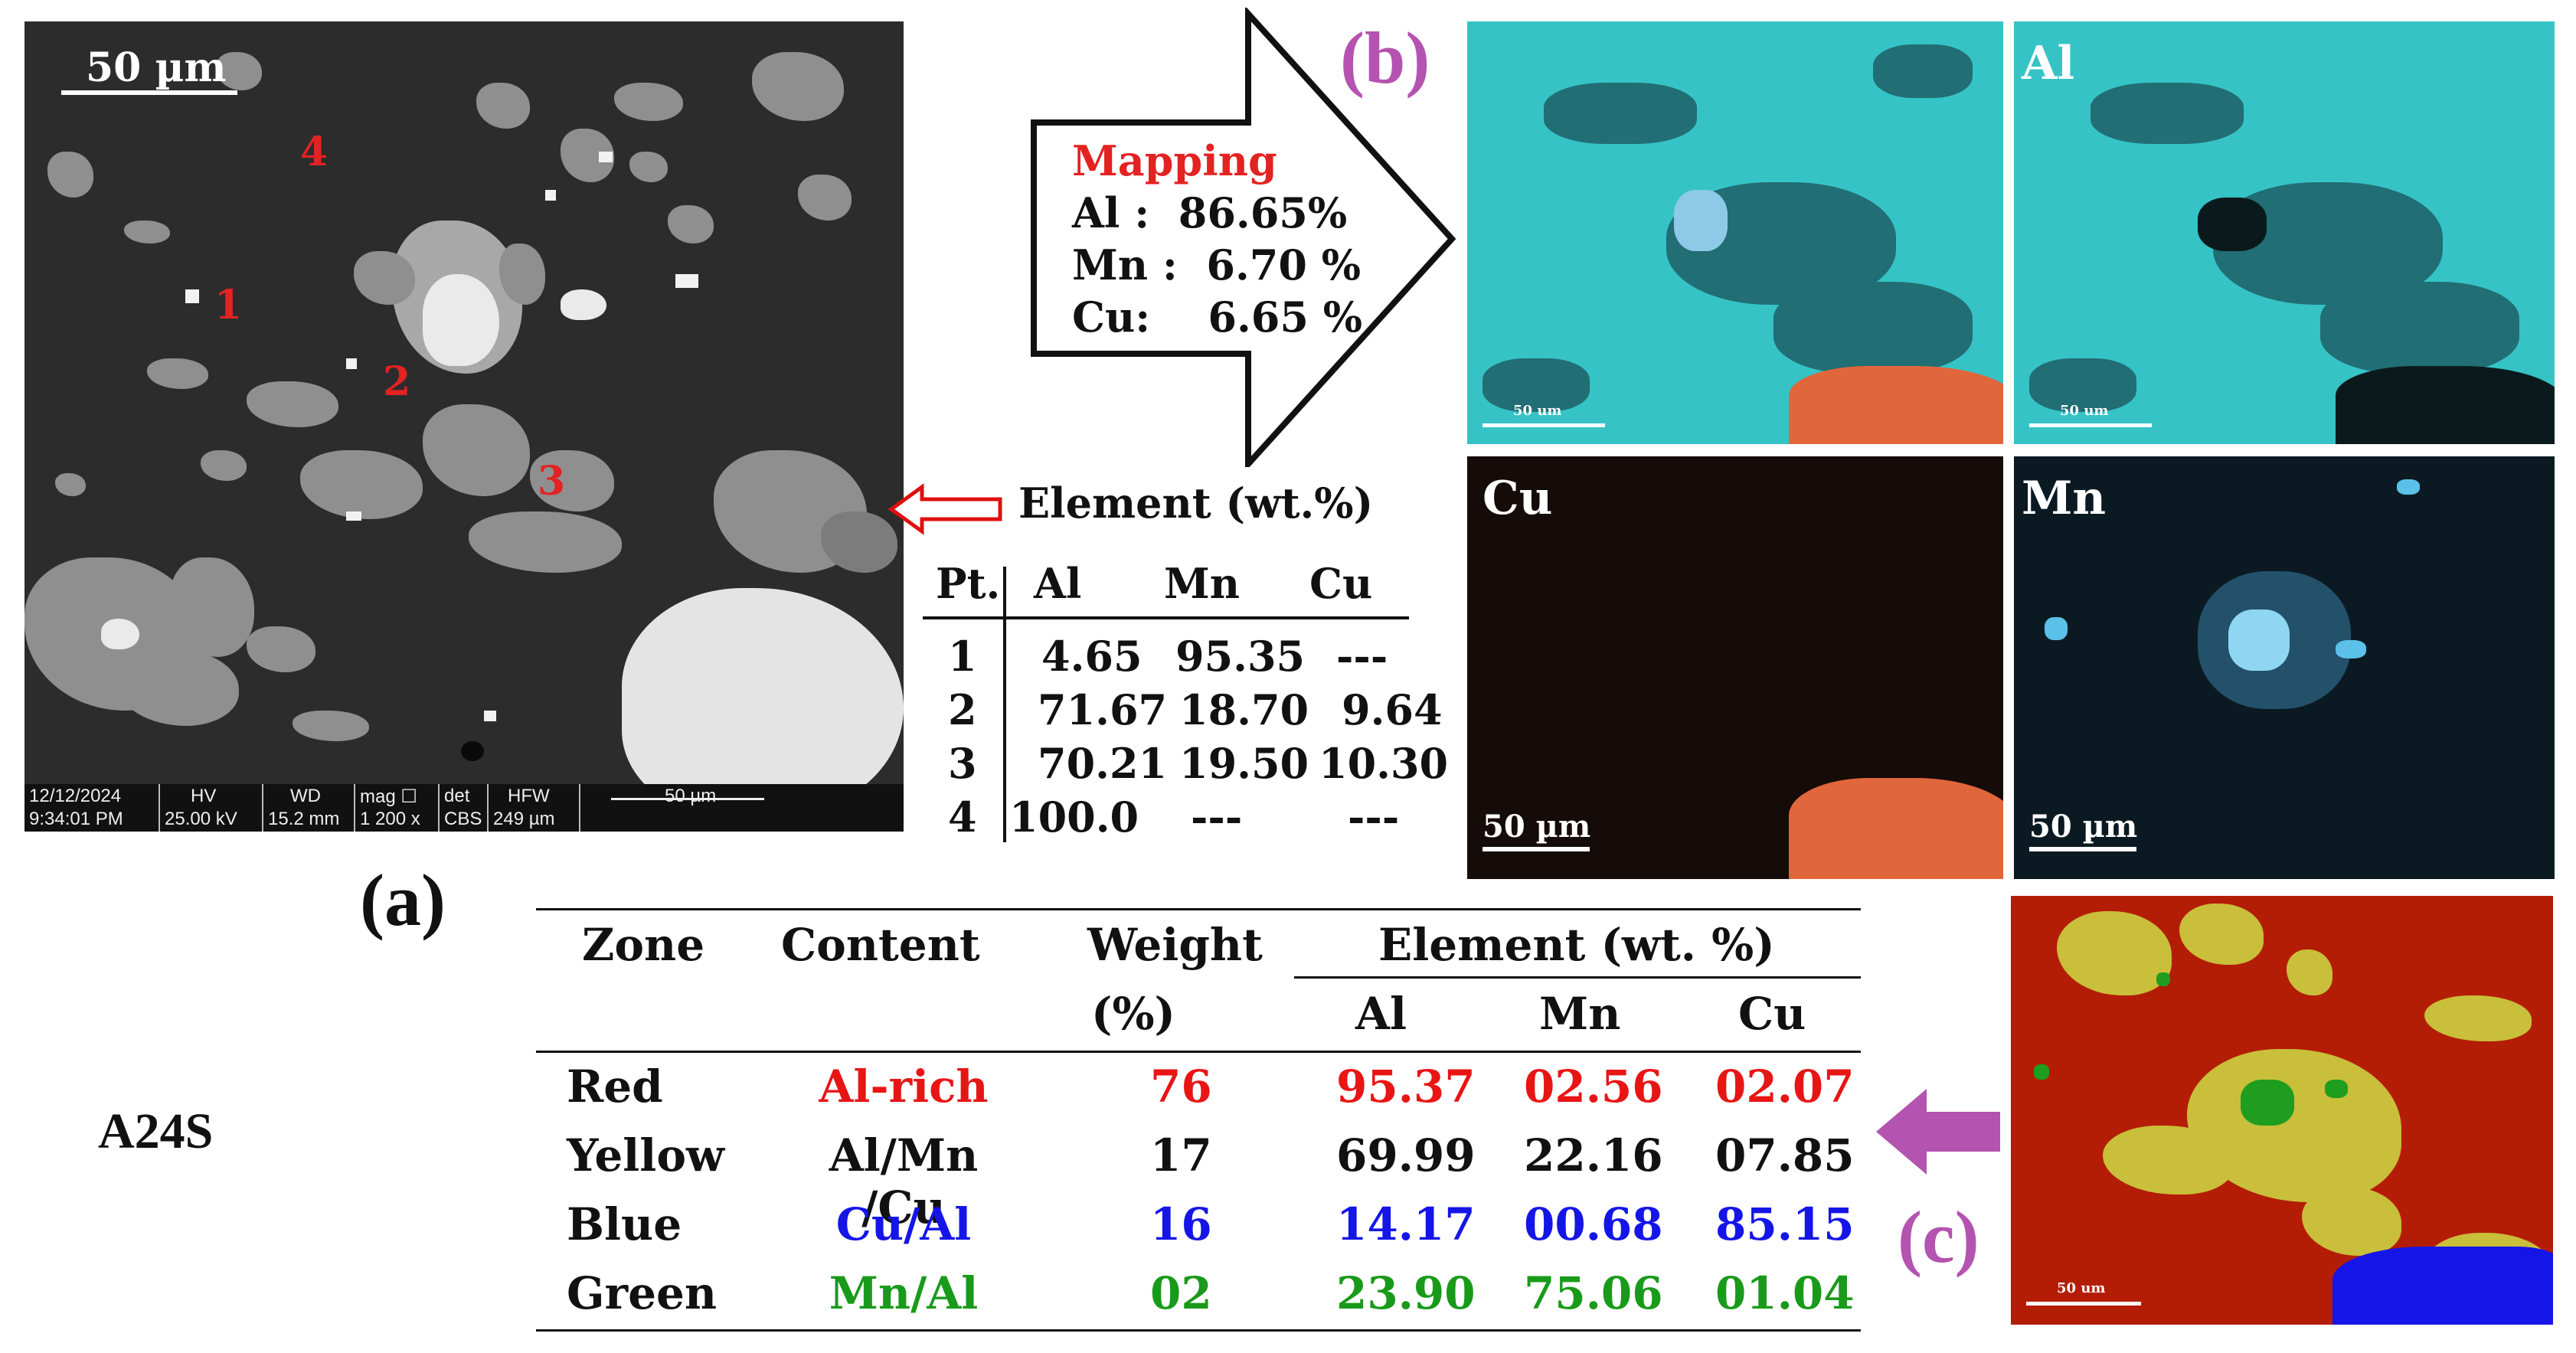 The width and height of the screenshot is (2576, 1353). What do you see at coordinates (524, 819) in the screenshot?
I see `info-hfw: 249 µm` at bounding box center [524, 819].